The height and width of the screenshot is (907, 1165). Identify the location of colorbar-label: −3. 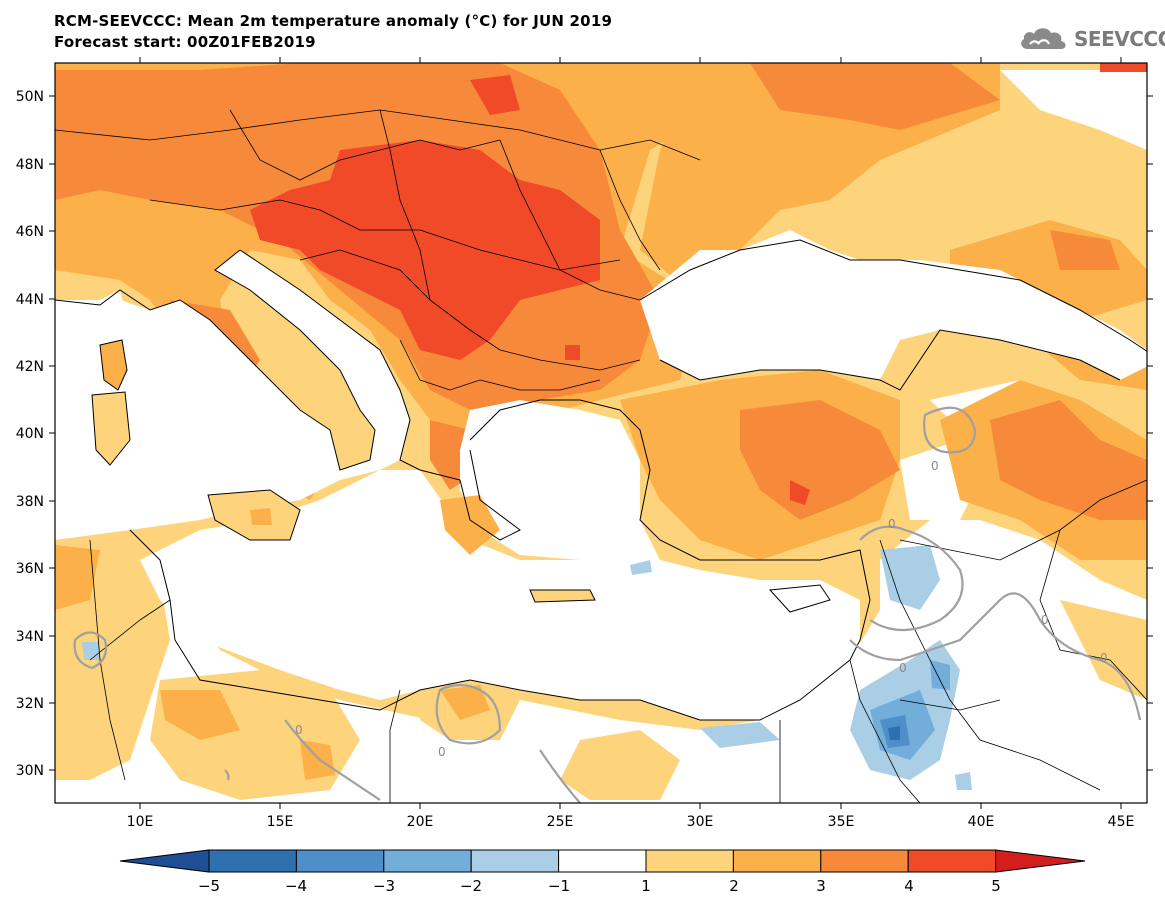
(384, 886).